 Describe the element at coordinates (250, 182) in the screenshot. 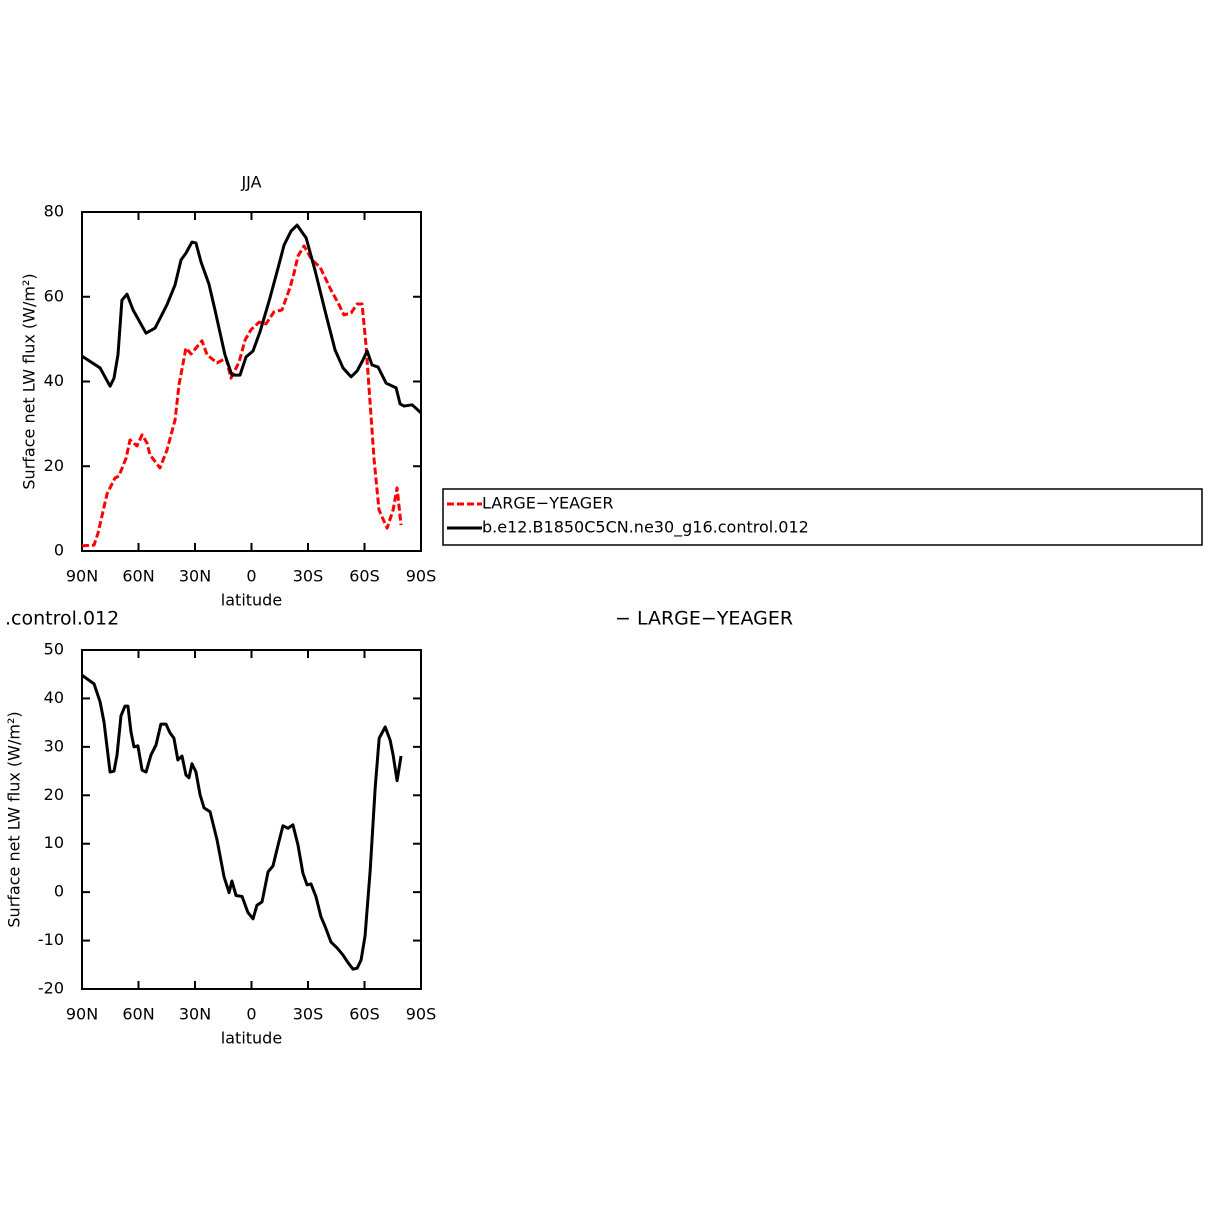

I see `chart-title: JJA` at that location.